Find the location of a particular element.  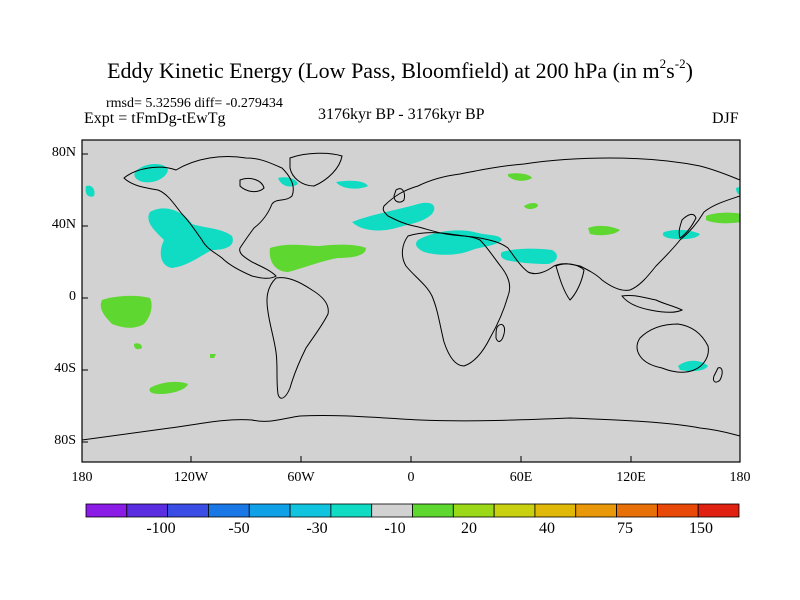

lat-label-80s: 80S is located at coordinates (65, 440).